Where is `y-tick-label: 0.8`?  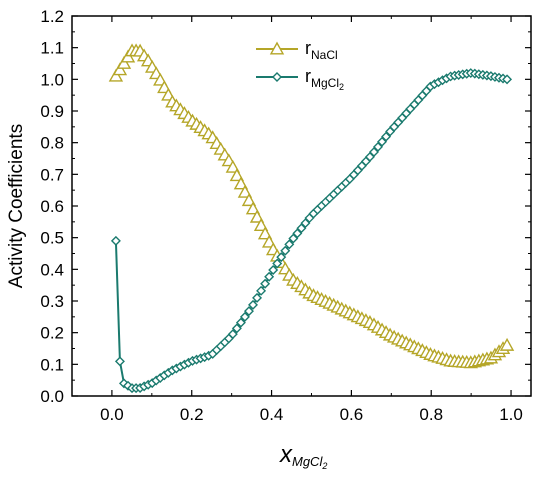
y-tick-label: 0.8 is located at coordinates (52, 143).